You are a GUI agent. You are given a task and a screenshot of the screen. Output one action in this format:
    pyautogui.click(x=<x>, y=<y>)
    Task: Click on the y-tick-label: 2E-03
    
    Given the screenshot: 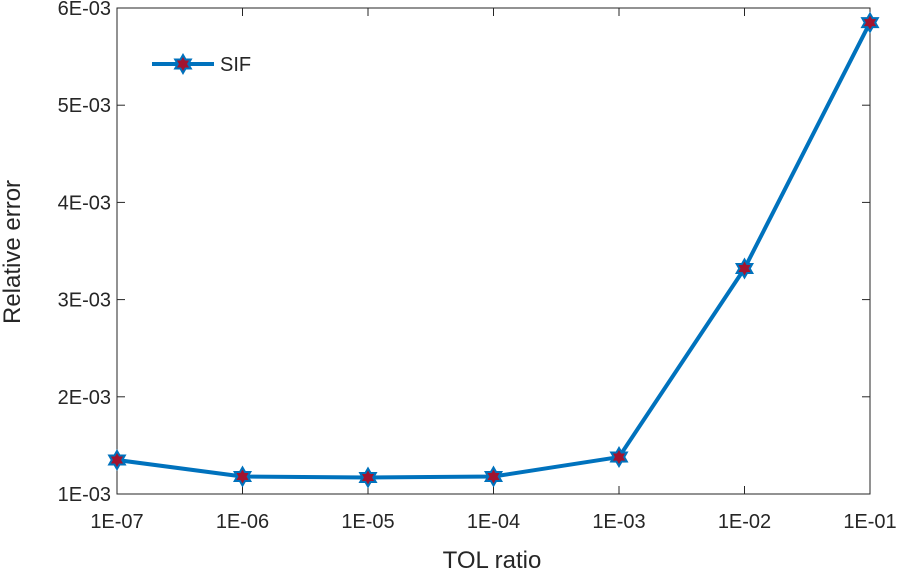 What is the action you would take?
    pyautogui.click(x=84, y=398)
    